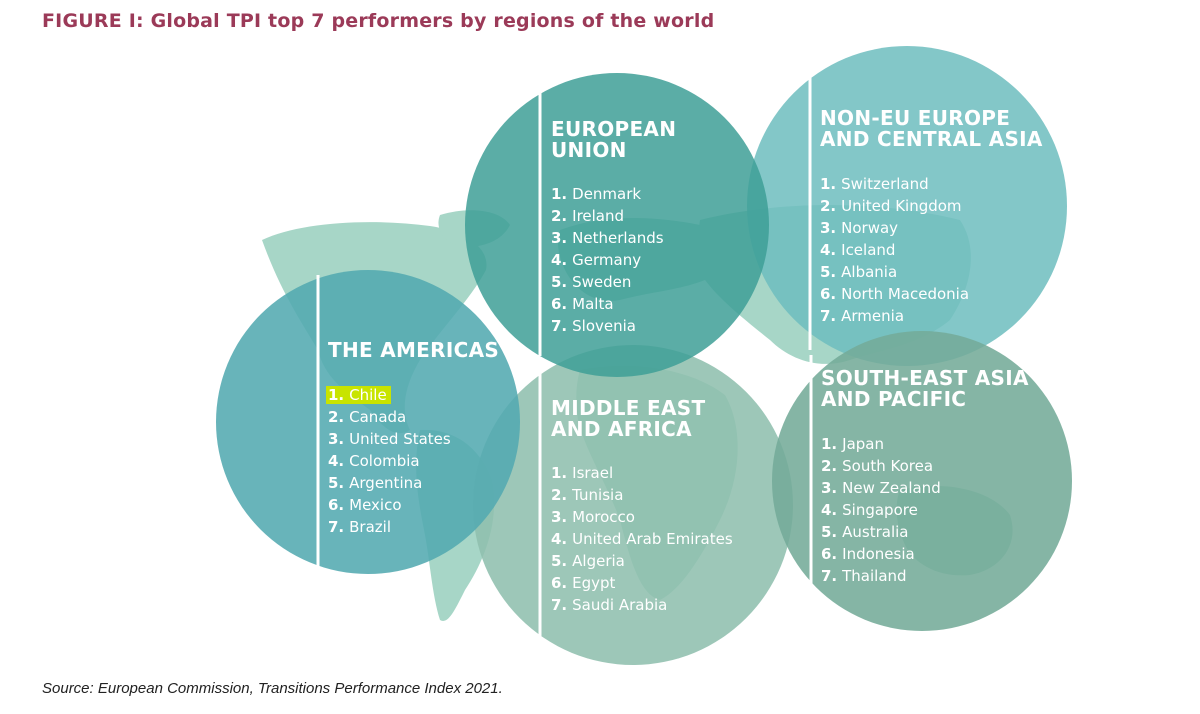 The image size is (1200, 714). I want to click on ranking-item: 1. Switzerland, so click(931, 184).